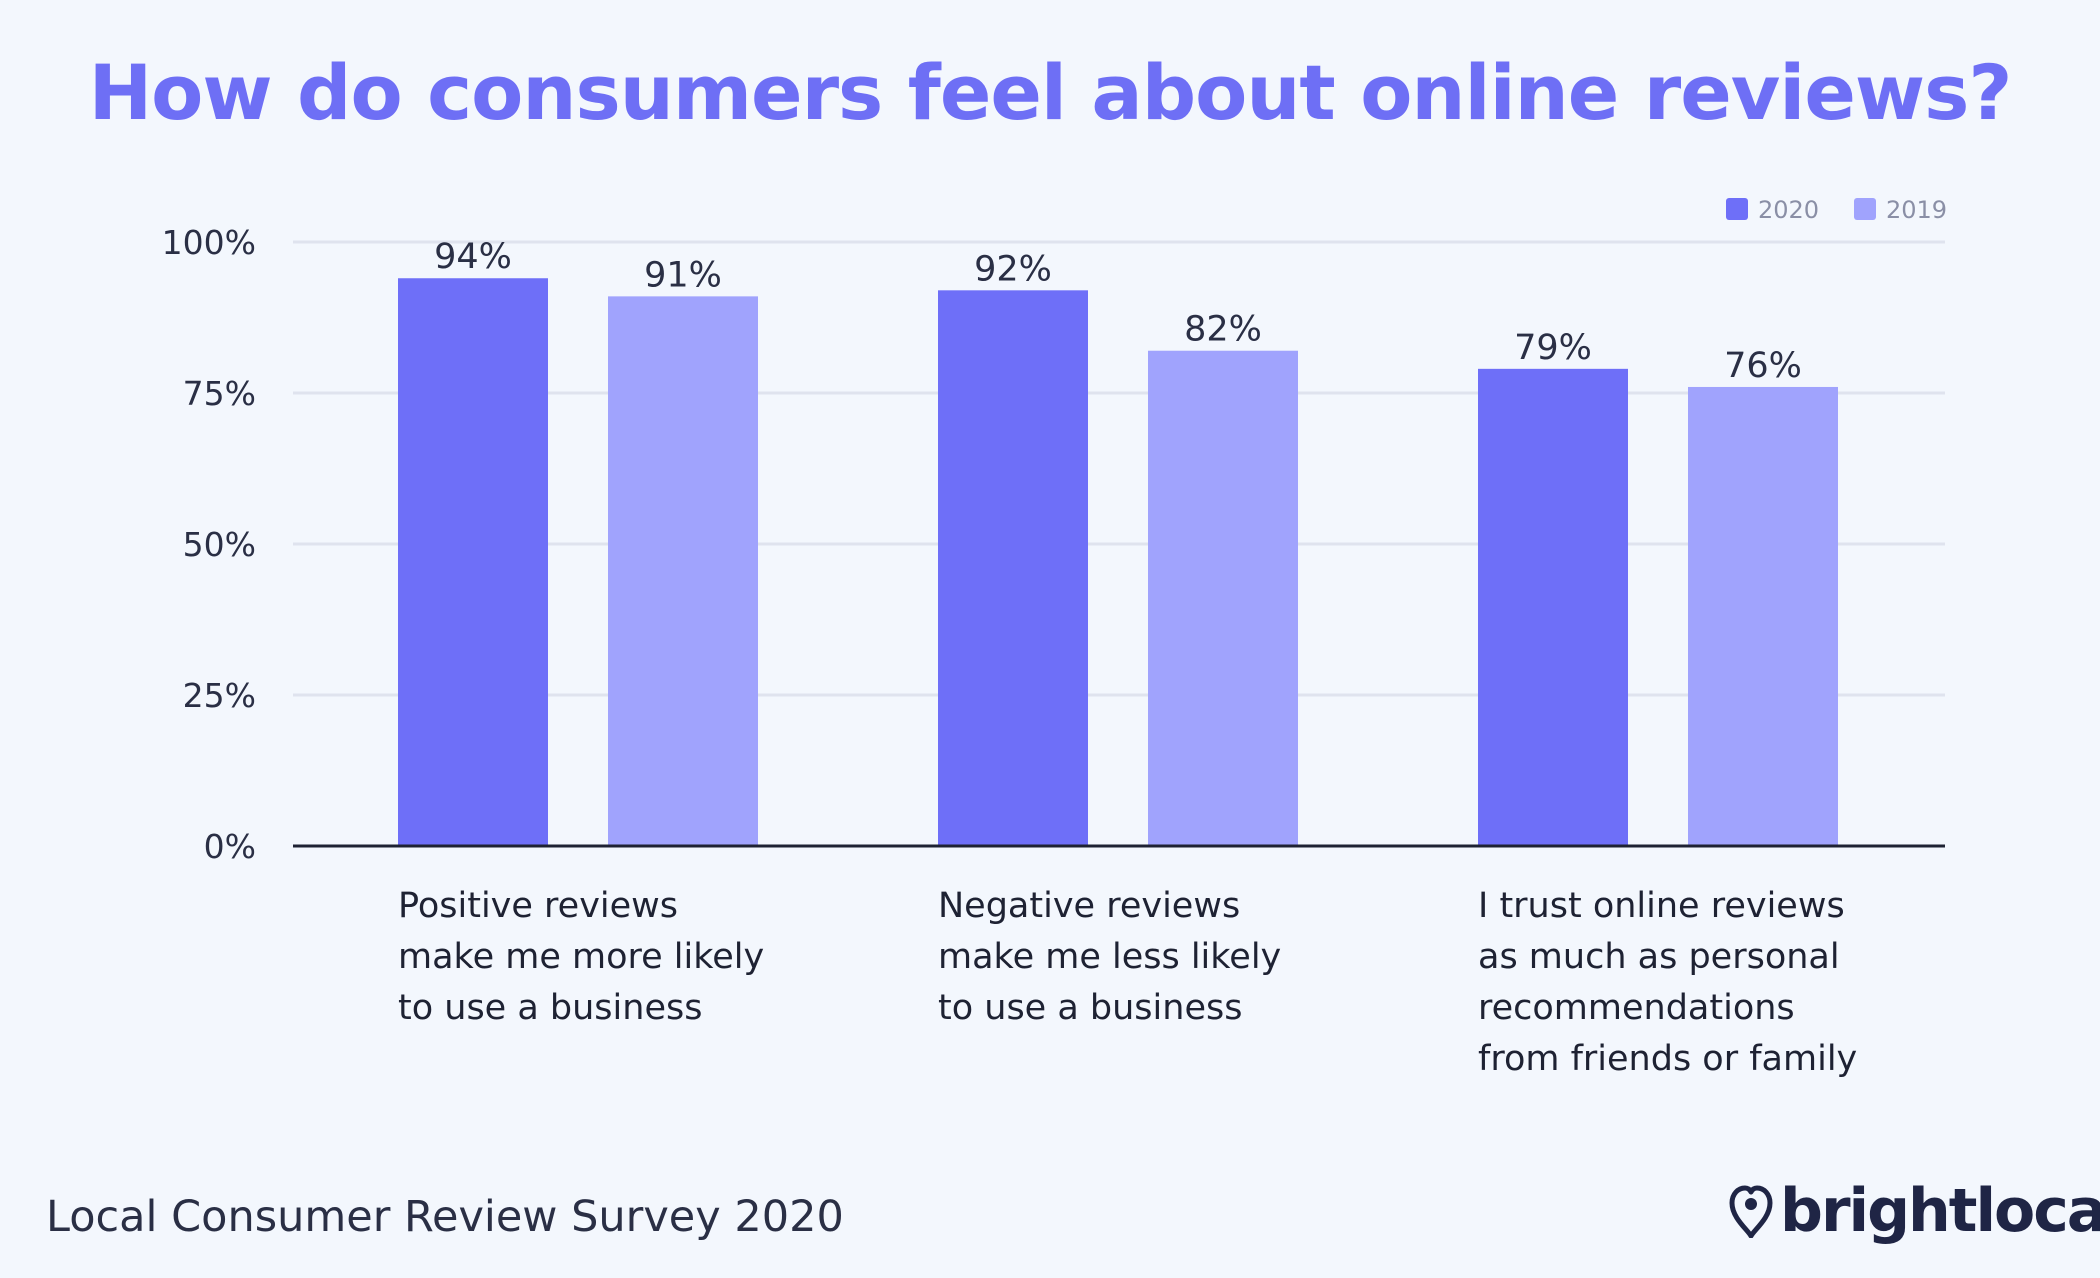 This screenshot has width=2100, height=1278. Describe the element at coordinates (1940, 1211) in the screenshot. I see `brand-name: brightlocal` at that location.